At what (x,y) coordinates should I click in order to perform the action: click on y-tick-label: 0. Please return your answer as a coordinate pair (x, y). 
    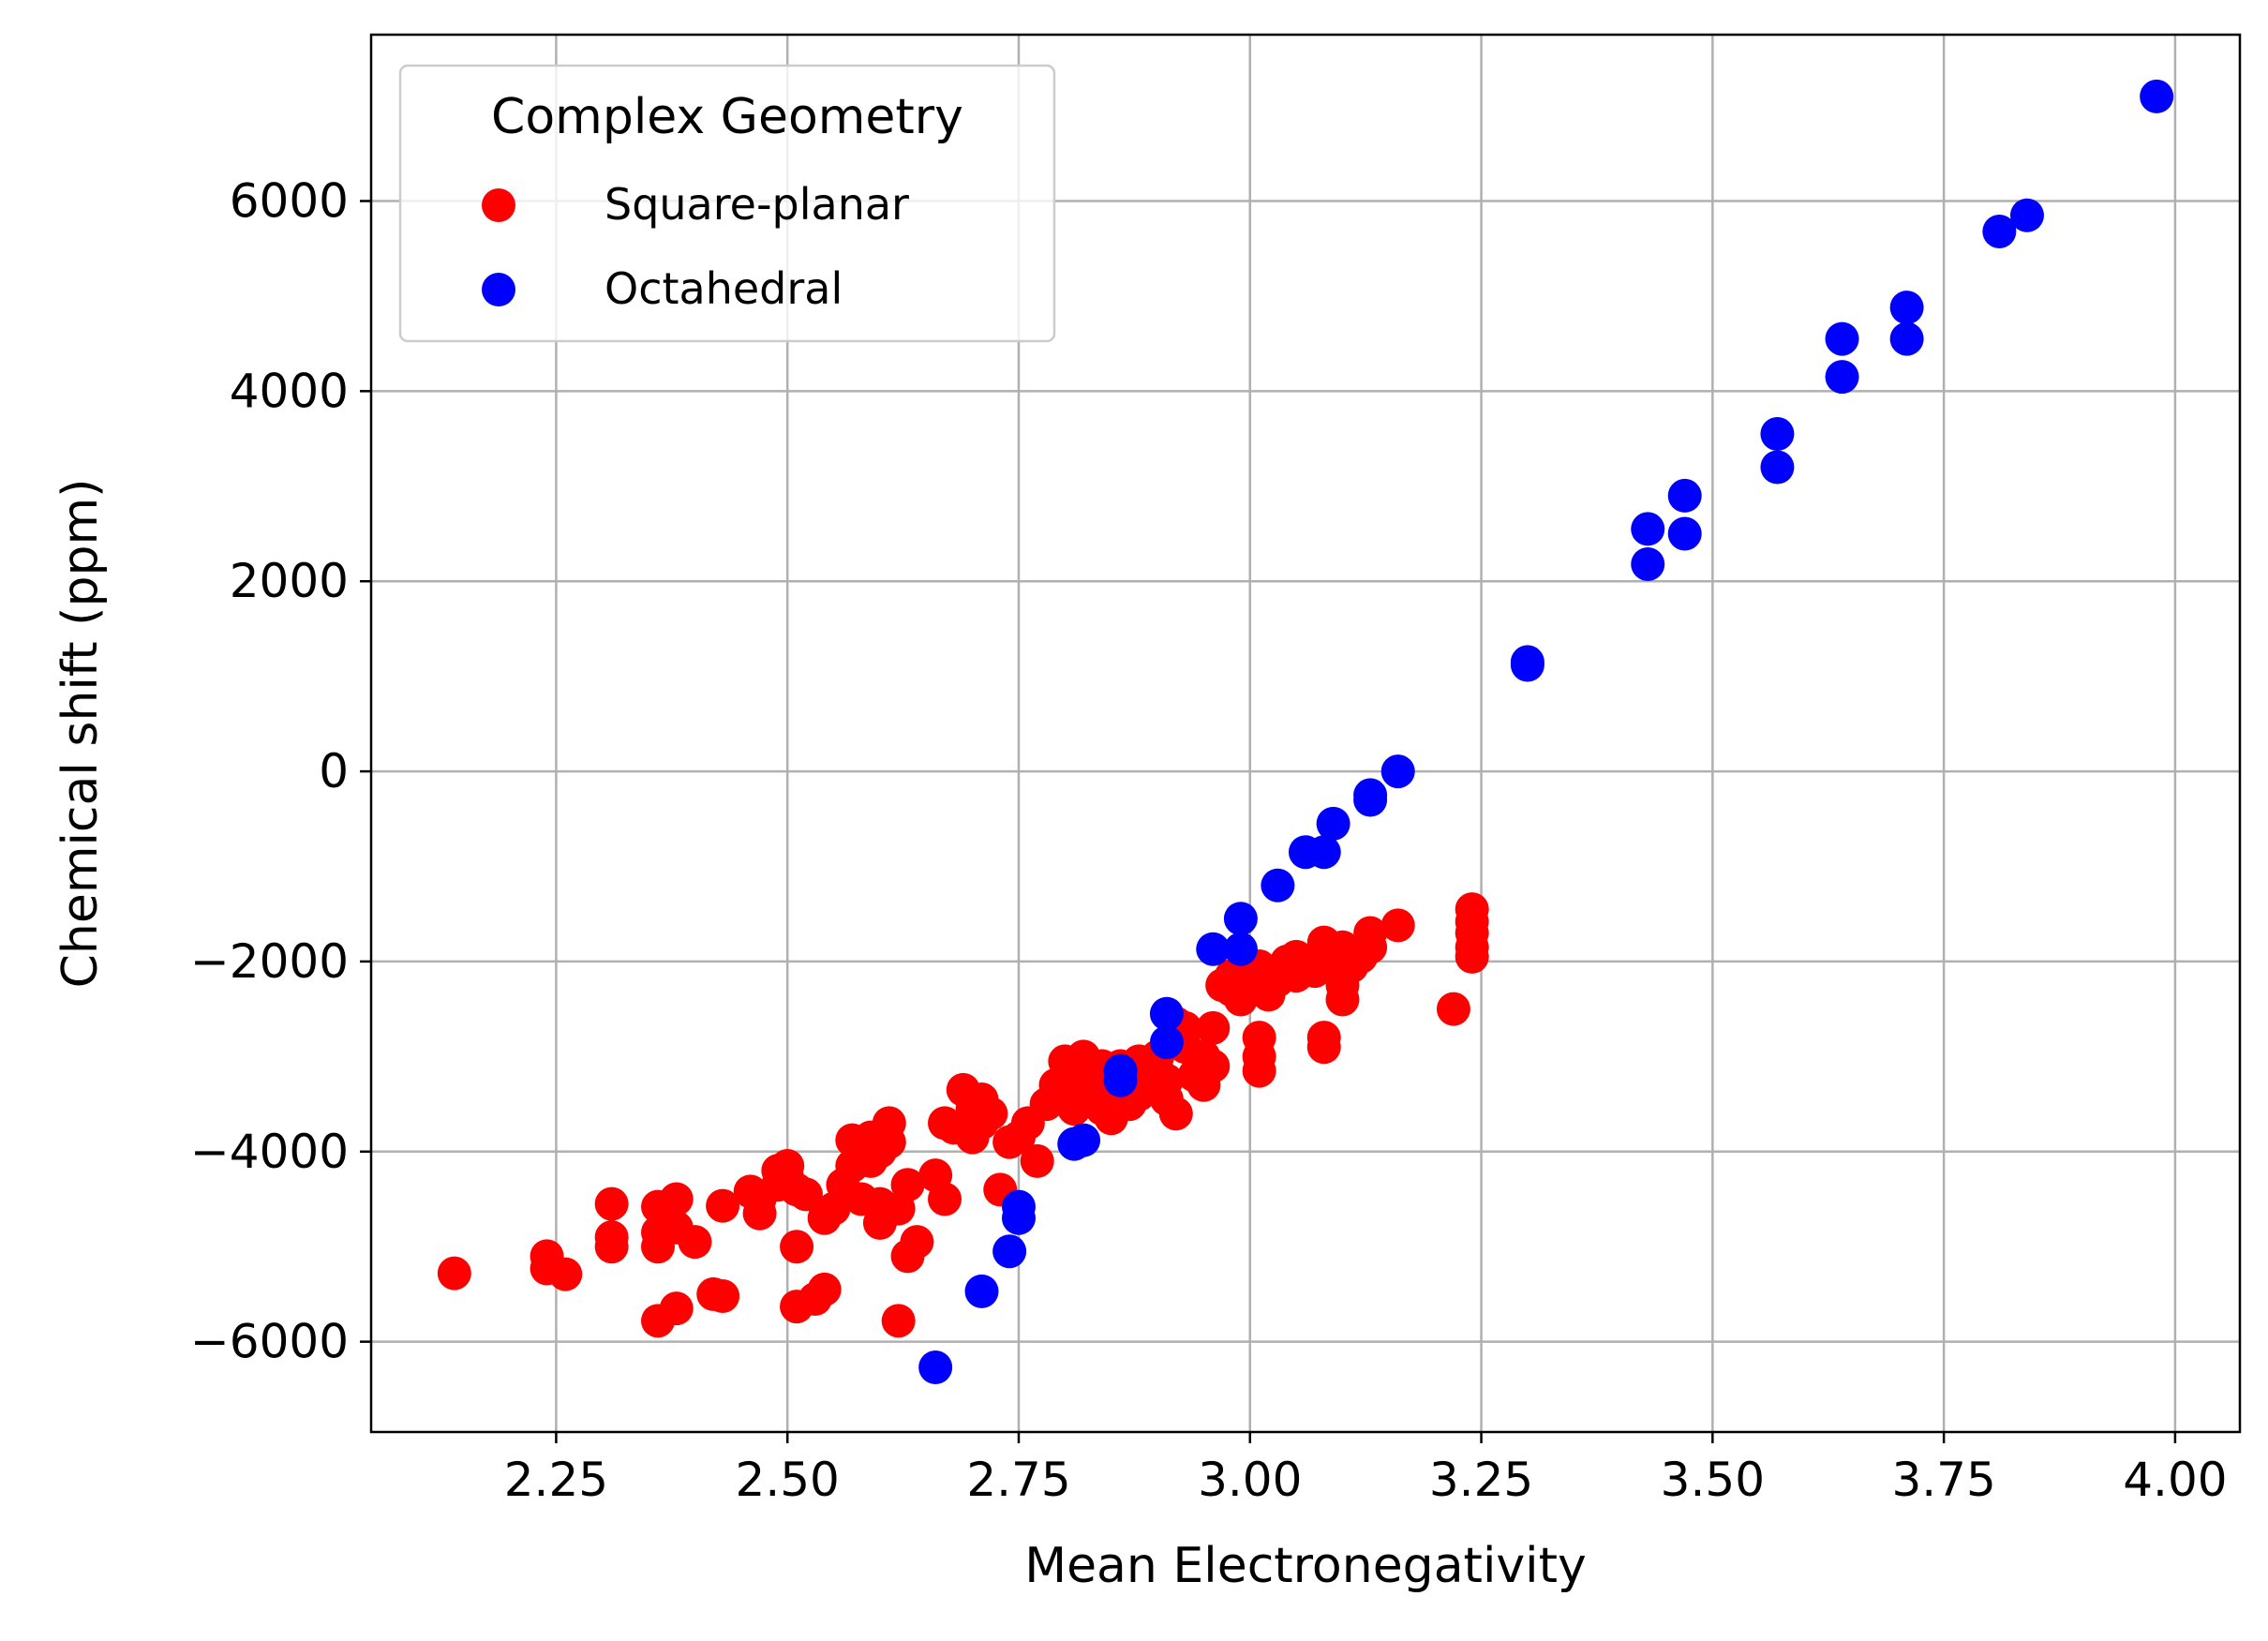
    Looking at the image, I should click on (334, 771).